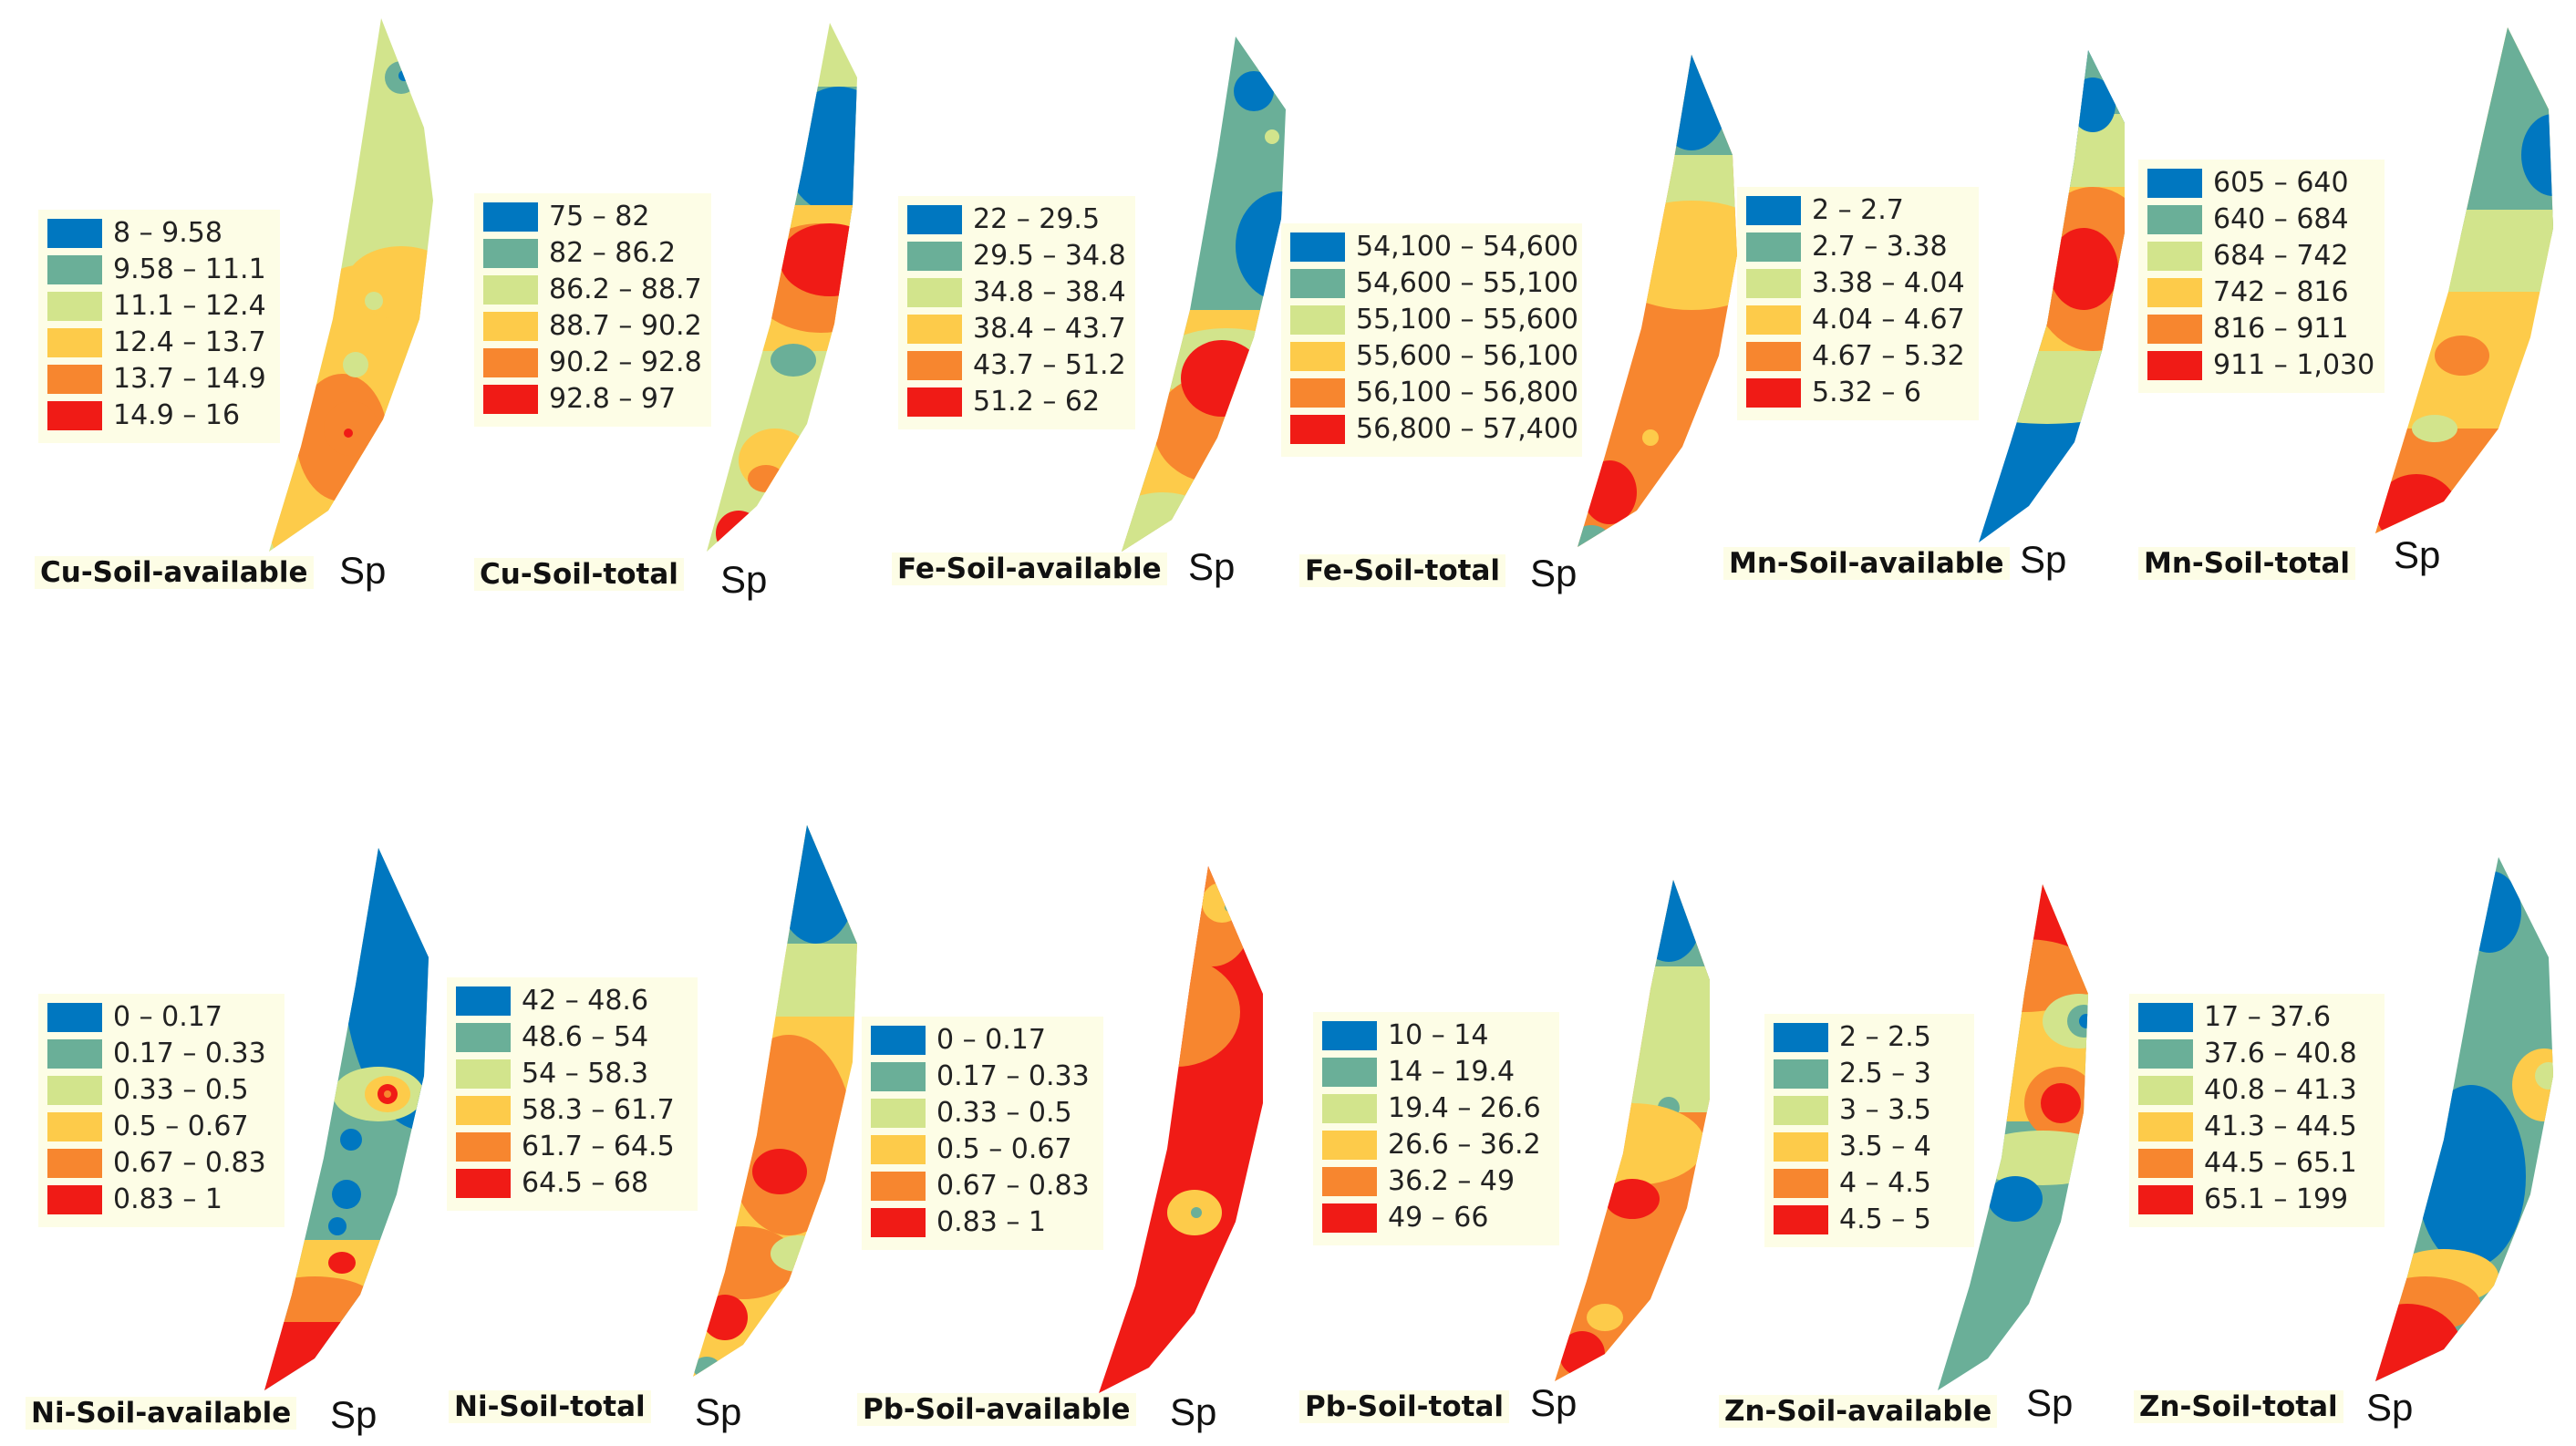 This screenshot has width=2576, height=1446. I want to click on legend-label: 29.5 – 34.8, so click(1049, 256).